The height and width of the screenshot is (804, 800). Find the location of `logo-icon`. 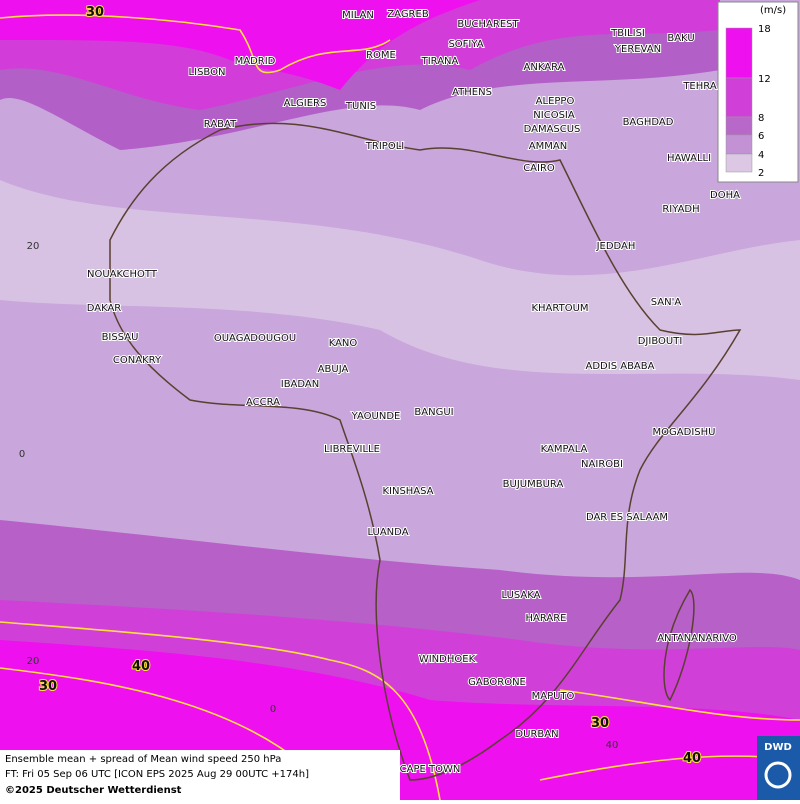

logo-icon is located at coordinates (778, 775).